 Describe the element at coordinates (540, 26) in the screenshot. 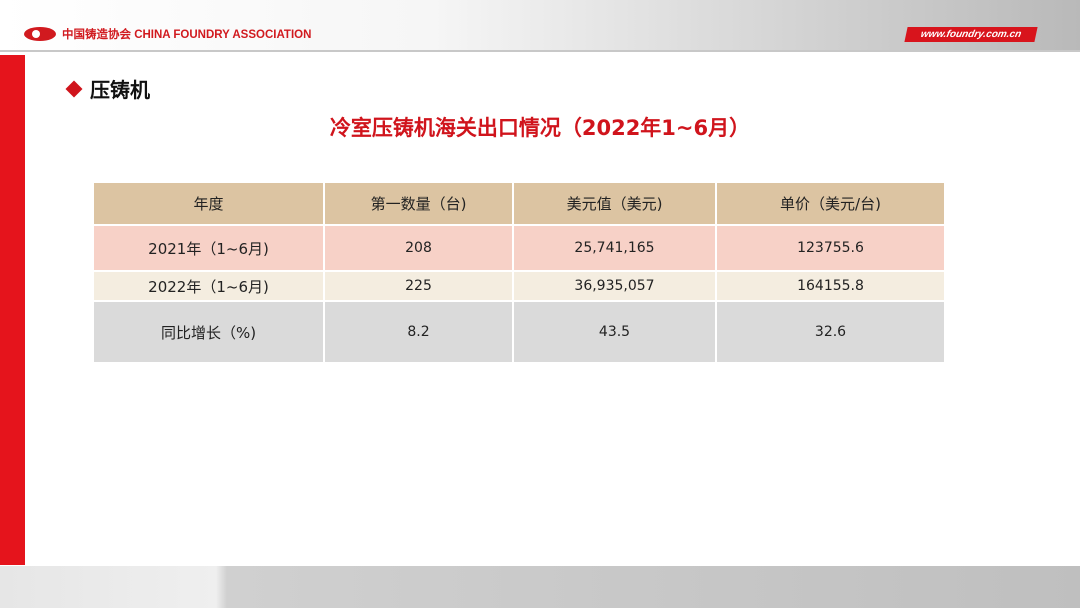

I see `header-bar` at that location.